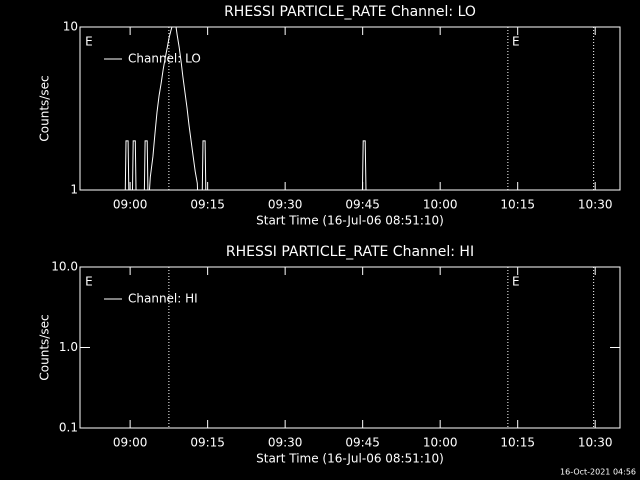 The height and width of the screenshot is (480, 640). What do you see at coordinates (64, 267) in the screenshot?
I see `y-tick-label: 10.0` at bounding box center [64, 267].